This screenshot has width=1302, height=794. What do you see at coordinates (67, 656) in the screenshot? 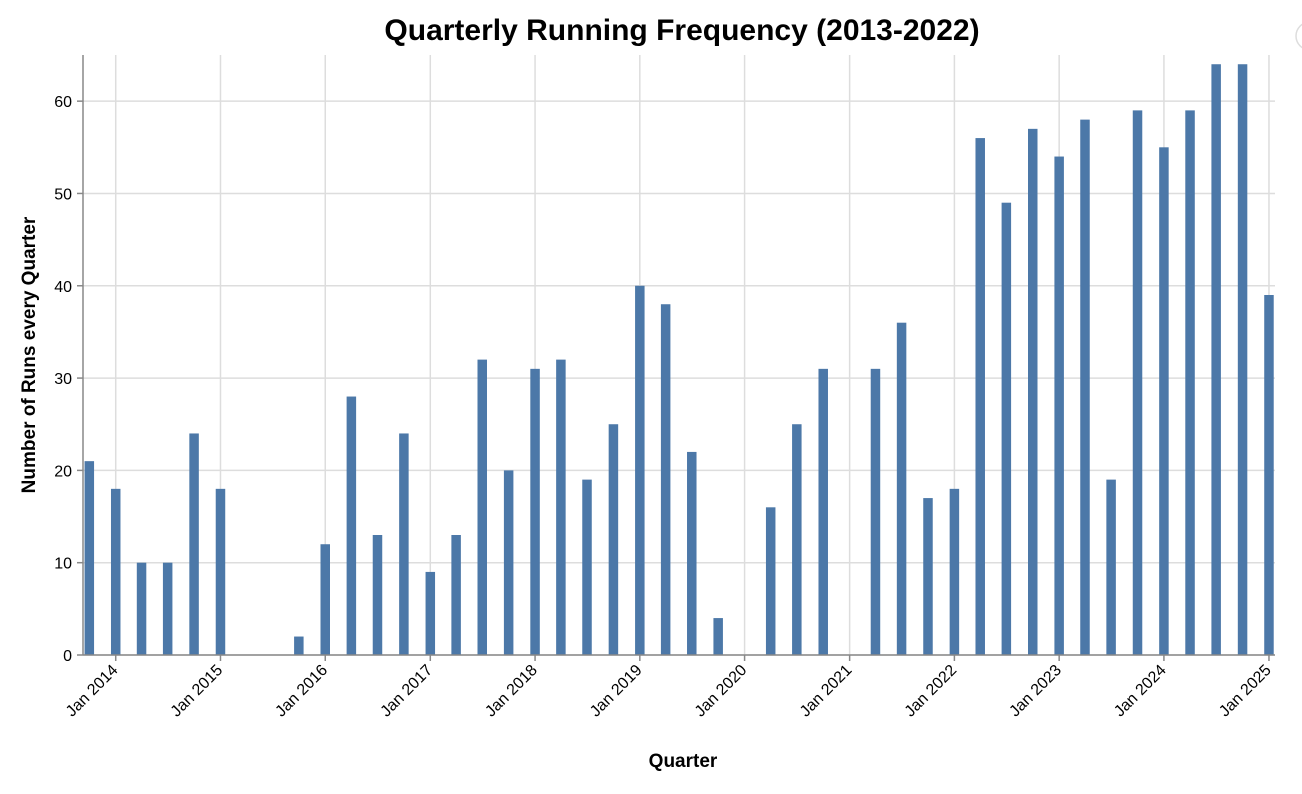
I see `y-tick-label: 0` at bounding box center [67, 656].